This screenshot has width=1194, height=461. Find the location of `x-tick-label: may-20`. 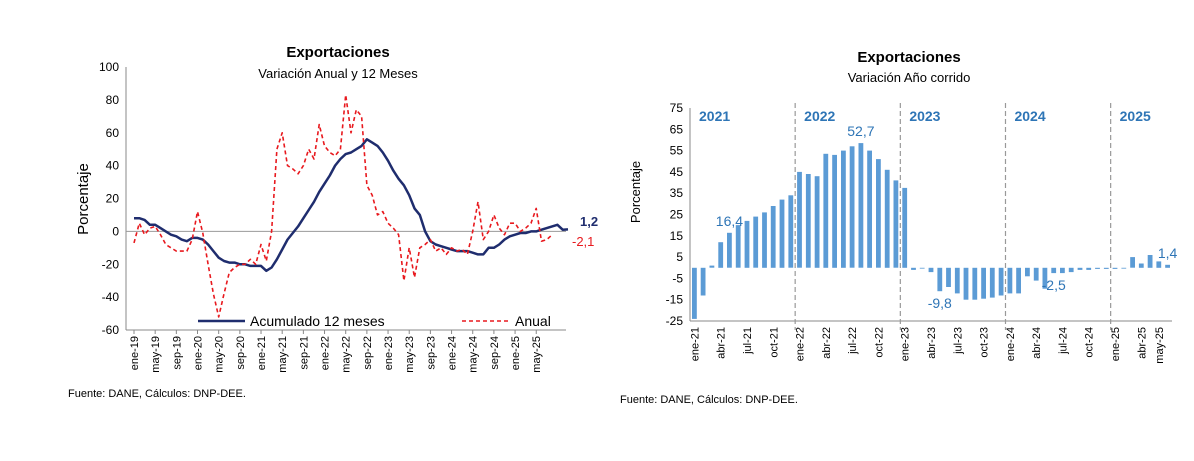

x-tick-label: may-20 is located at coordinates (220, 354).